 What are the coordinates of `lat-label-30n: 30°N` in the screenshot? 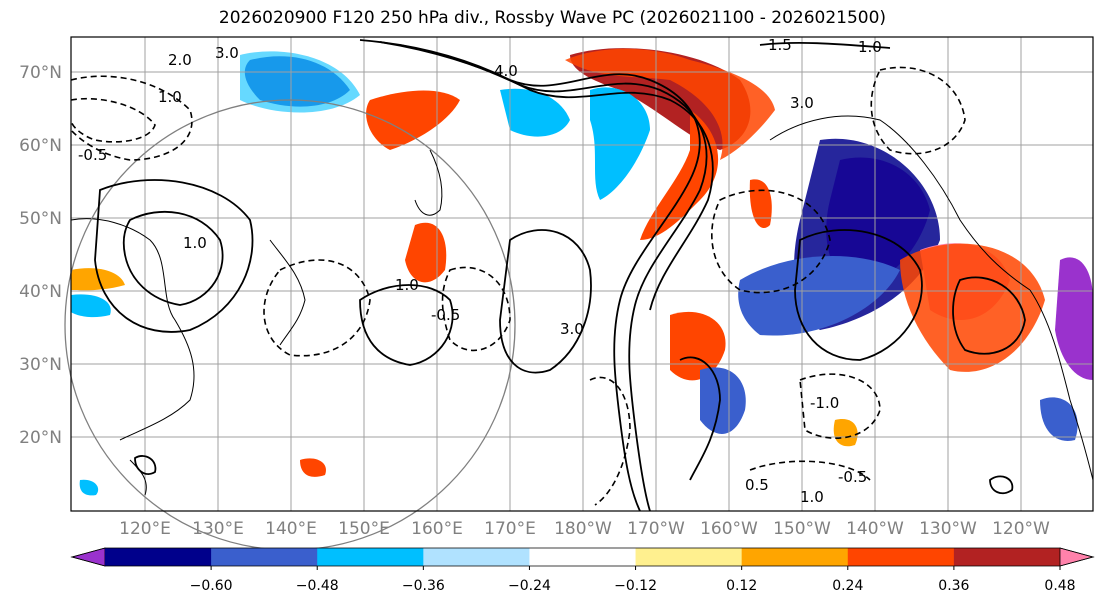 It's located at (40, 365).